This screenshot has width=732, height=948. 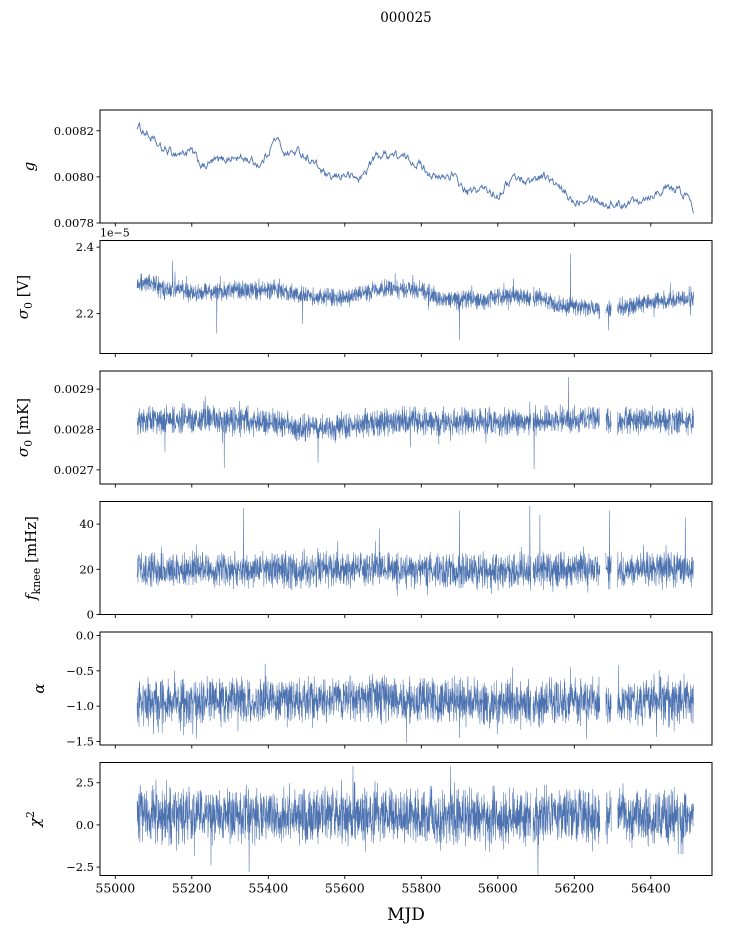 I want to click on y-tick-label: −1.0, so click(x=80, y=706).